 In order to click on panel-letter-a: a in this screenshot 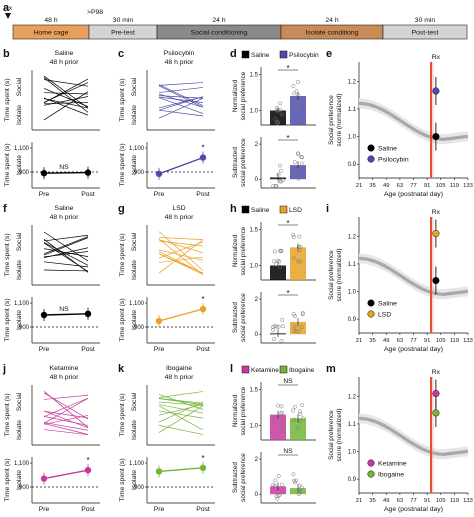, I will do `click(6, 8)`.